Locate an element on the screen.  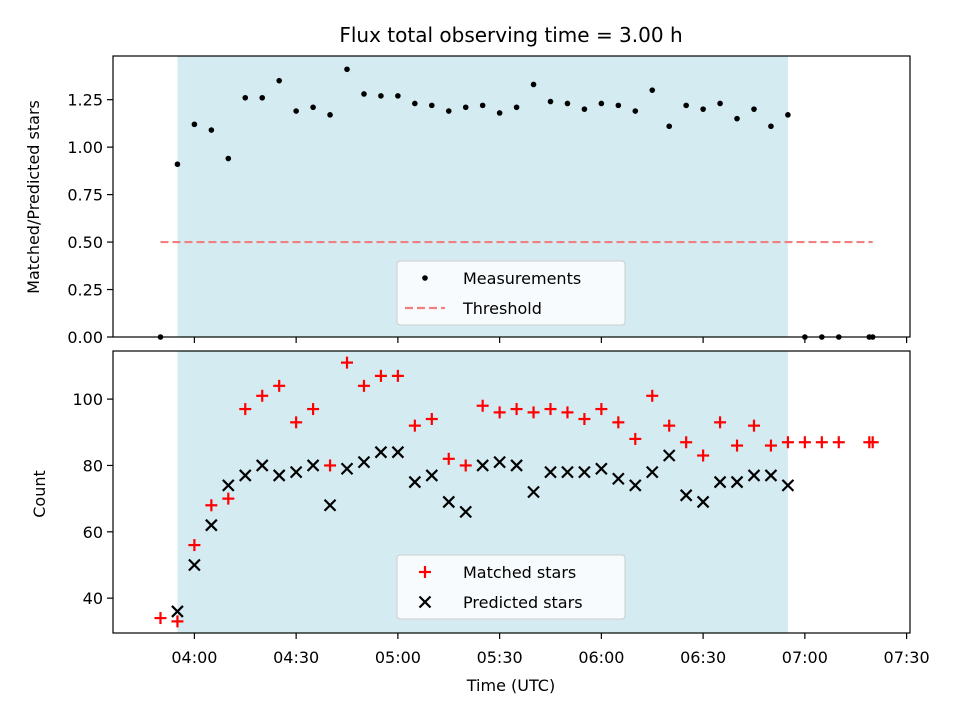
legend-label: Measurements is located at coordinates (522, 278).